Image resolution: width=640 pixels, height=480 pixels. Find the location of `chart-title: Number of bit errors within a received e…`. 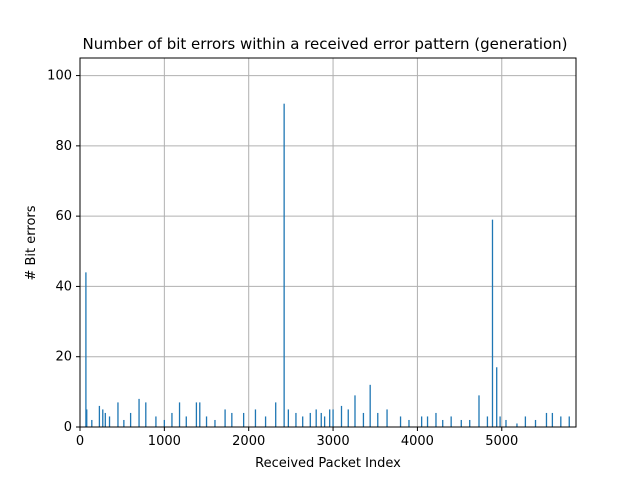

chart-title: Number of bit errors within a received e… is located at coordinates (324, 44).